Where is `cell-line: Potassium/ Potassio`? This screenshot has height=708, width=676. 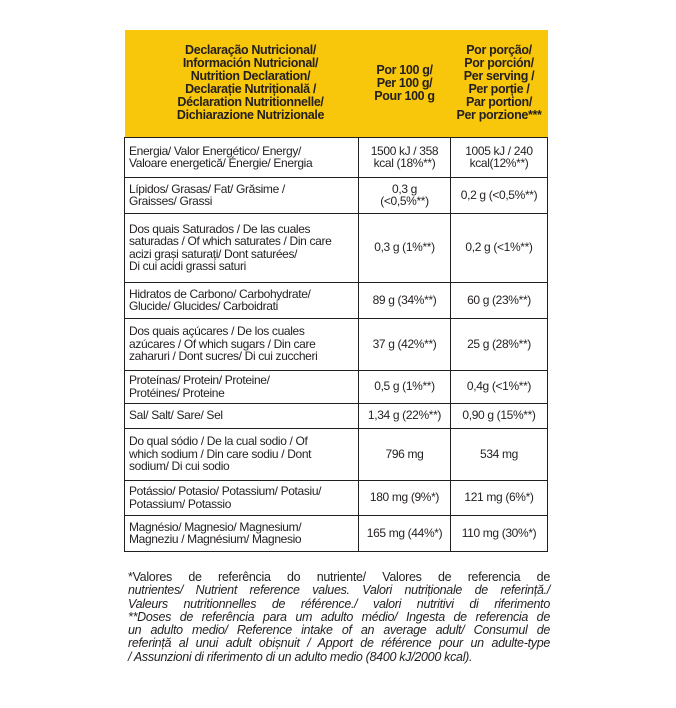
cell-line: Potassium/ Potassio is located at coordinates (180, 503).